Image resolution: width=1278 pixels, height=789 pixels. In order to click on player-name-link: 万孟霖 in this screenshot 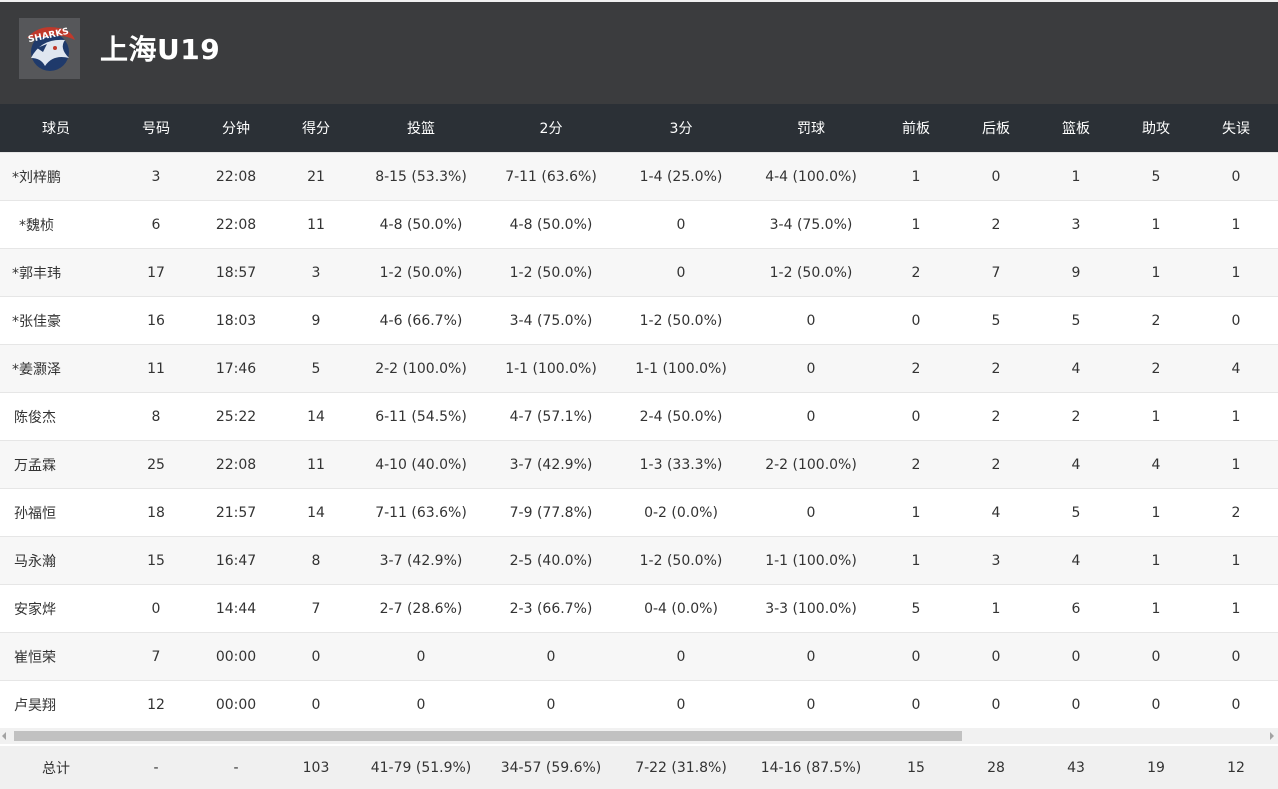, I will do `click(35, 465)`.